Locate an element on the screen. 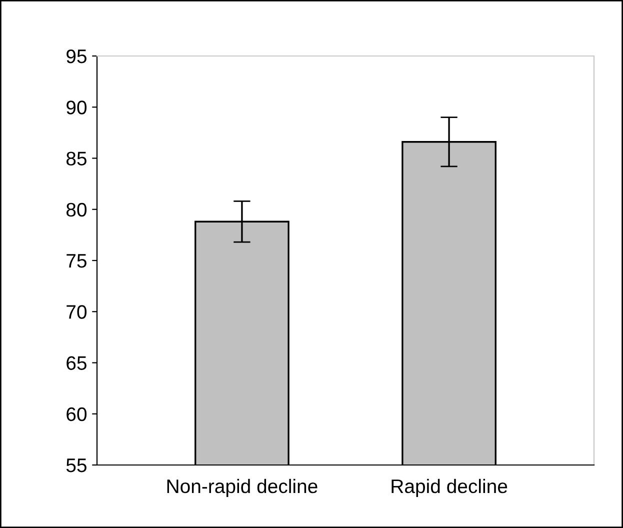 This screenshot has height=528, width=623. y-tick-label: 75 is located at coordinates (76, 261).